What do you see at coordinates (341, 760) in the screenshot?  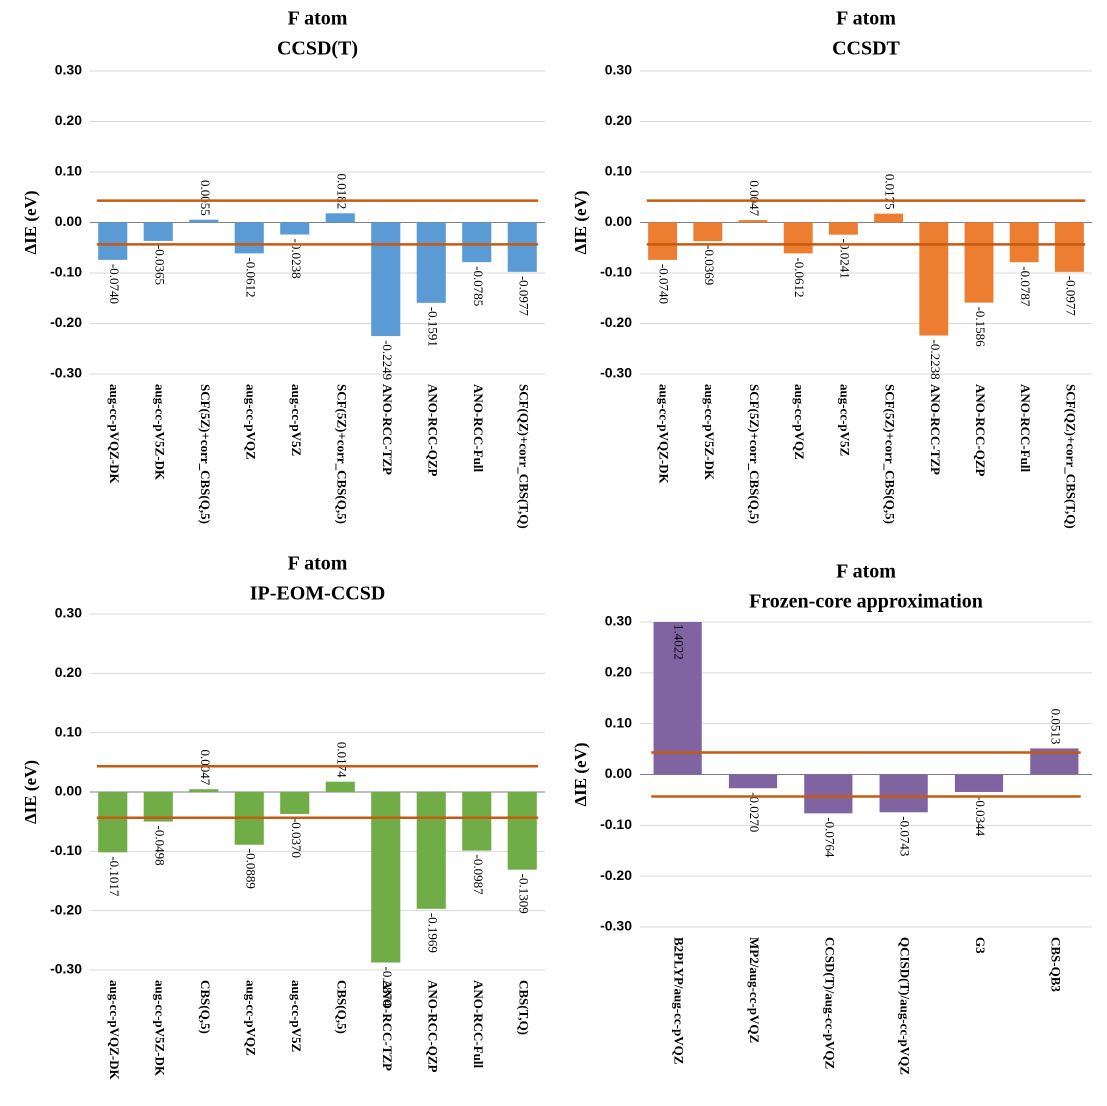 I see `value-label: 0.0174` at bounding box center [341, 760].